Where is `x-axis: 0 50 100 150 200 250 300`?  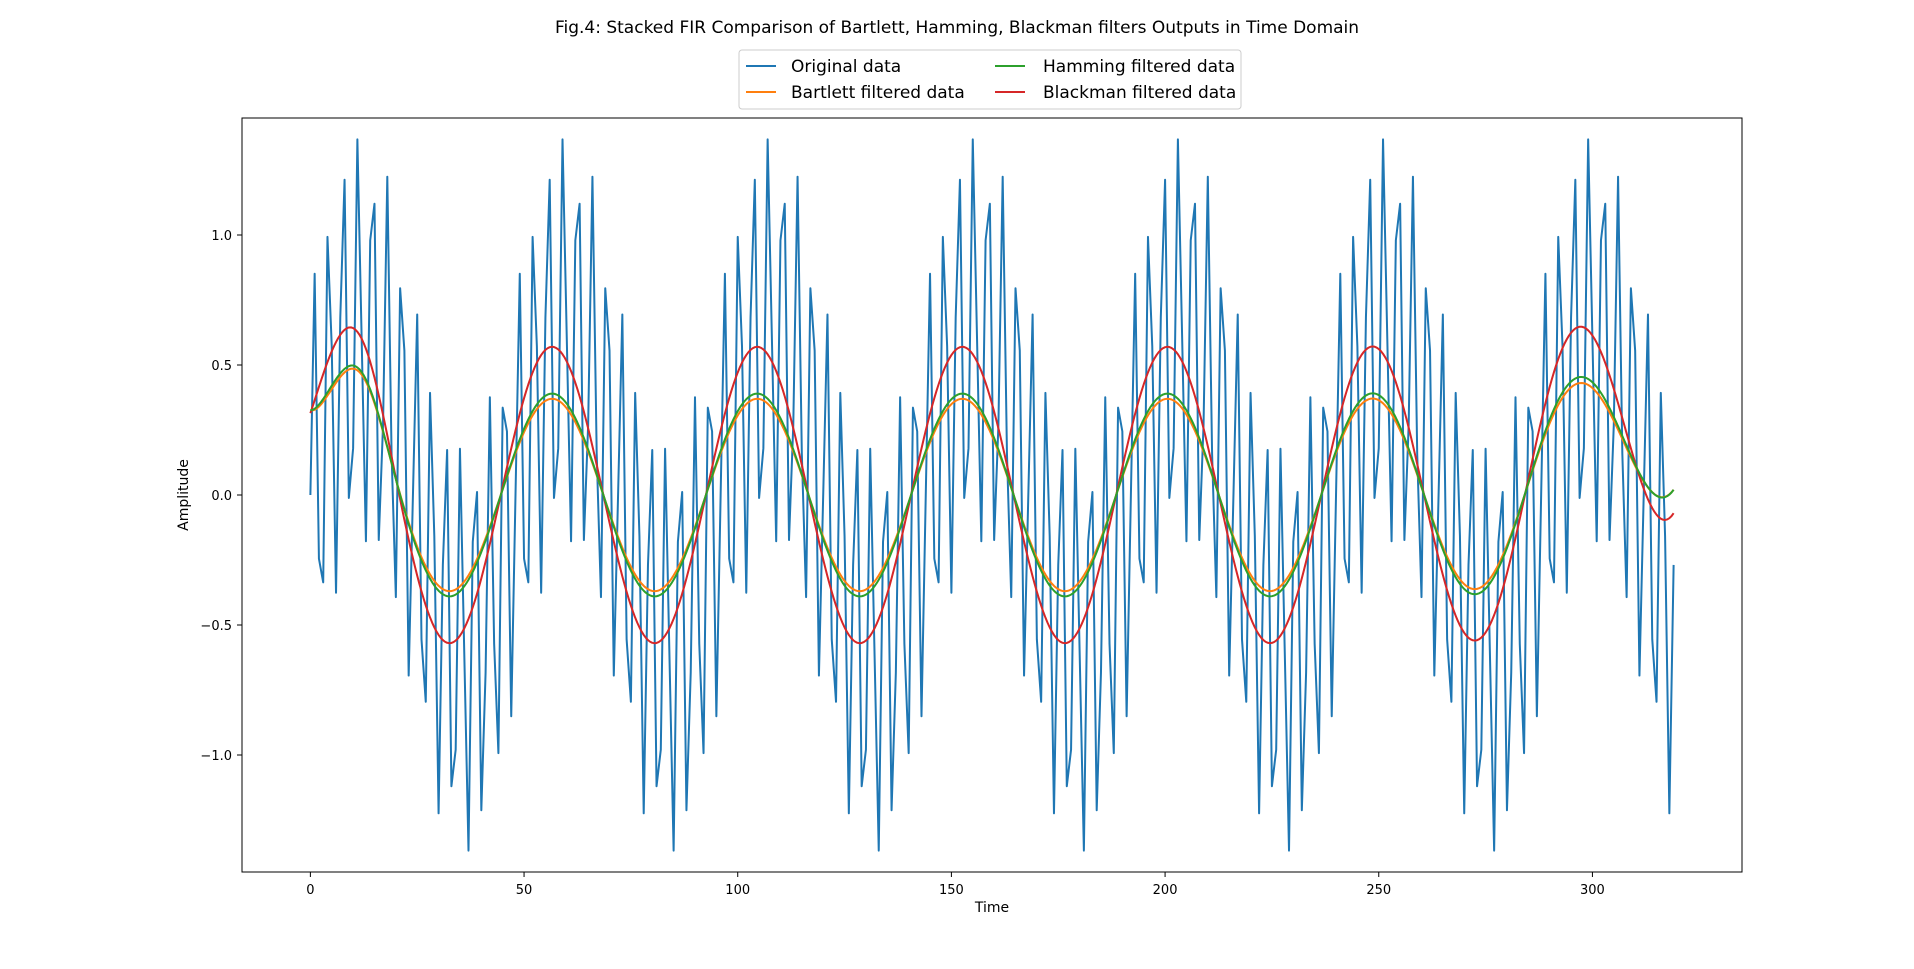
x-axis: 0 50 100 150 200 250 300 is located at coordinates (955, 885).